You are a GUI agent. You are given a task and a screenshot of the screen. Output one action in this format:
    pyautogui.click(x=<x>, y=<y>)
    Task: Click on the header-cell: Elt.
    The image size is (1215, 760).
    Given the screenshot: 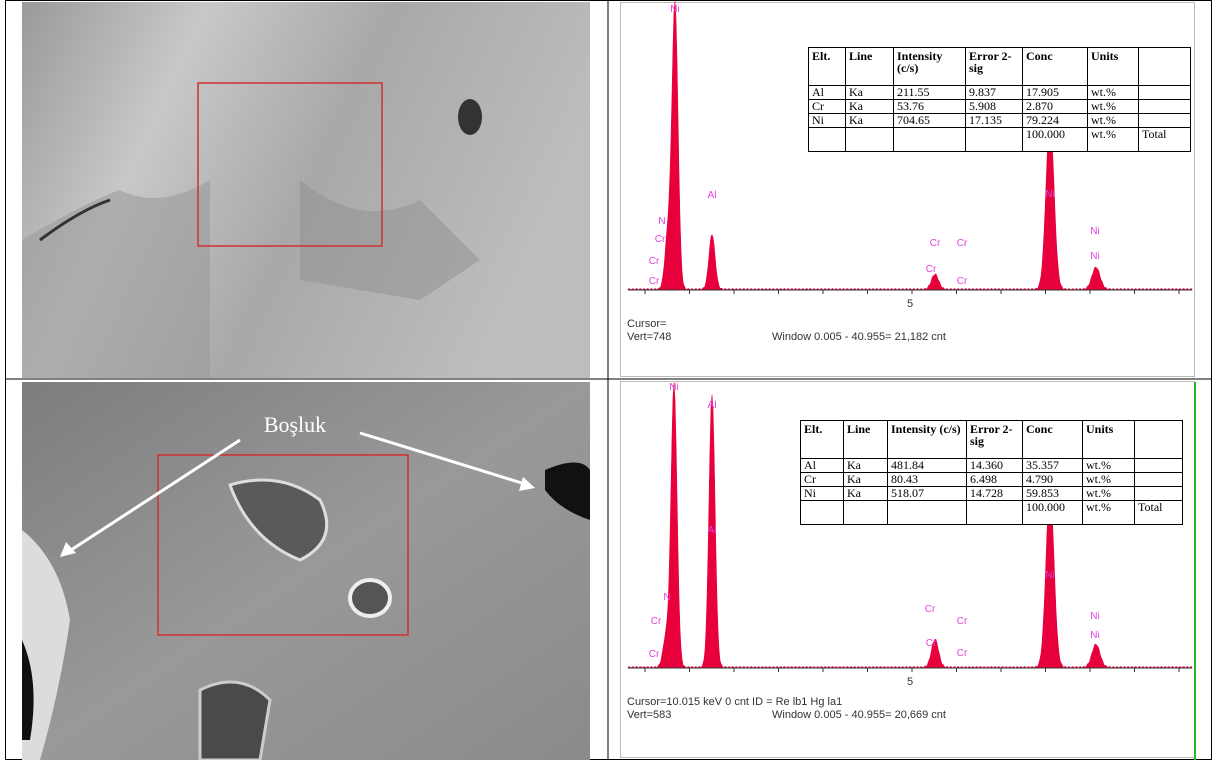 What is the action you would take?
    pyautogui.click(x=827, y=66)
    